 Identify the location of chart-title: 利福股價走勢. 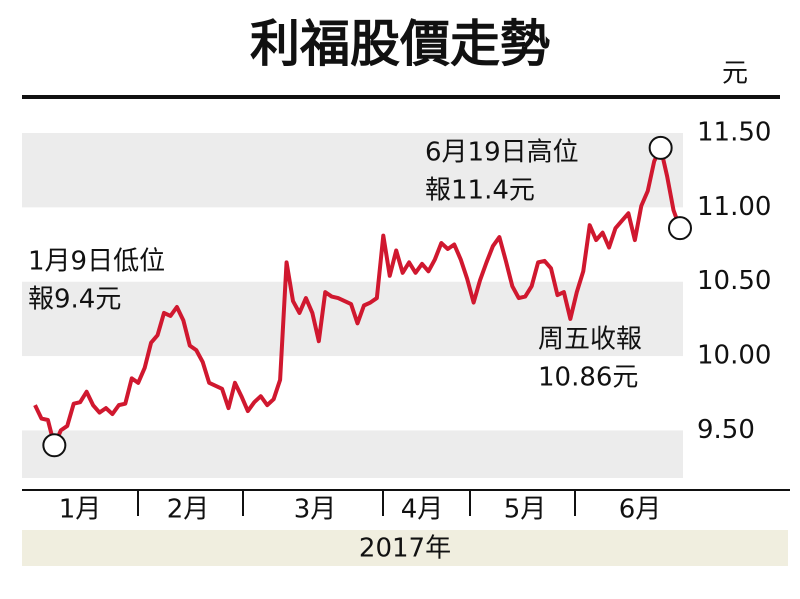
(400, 43).